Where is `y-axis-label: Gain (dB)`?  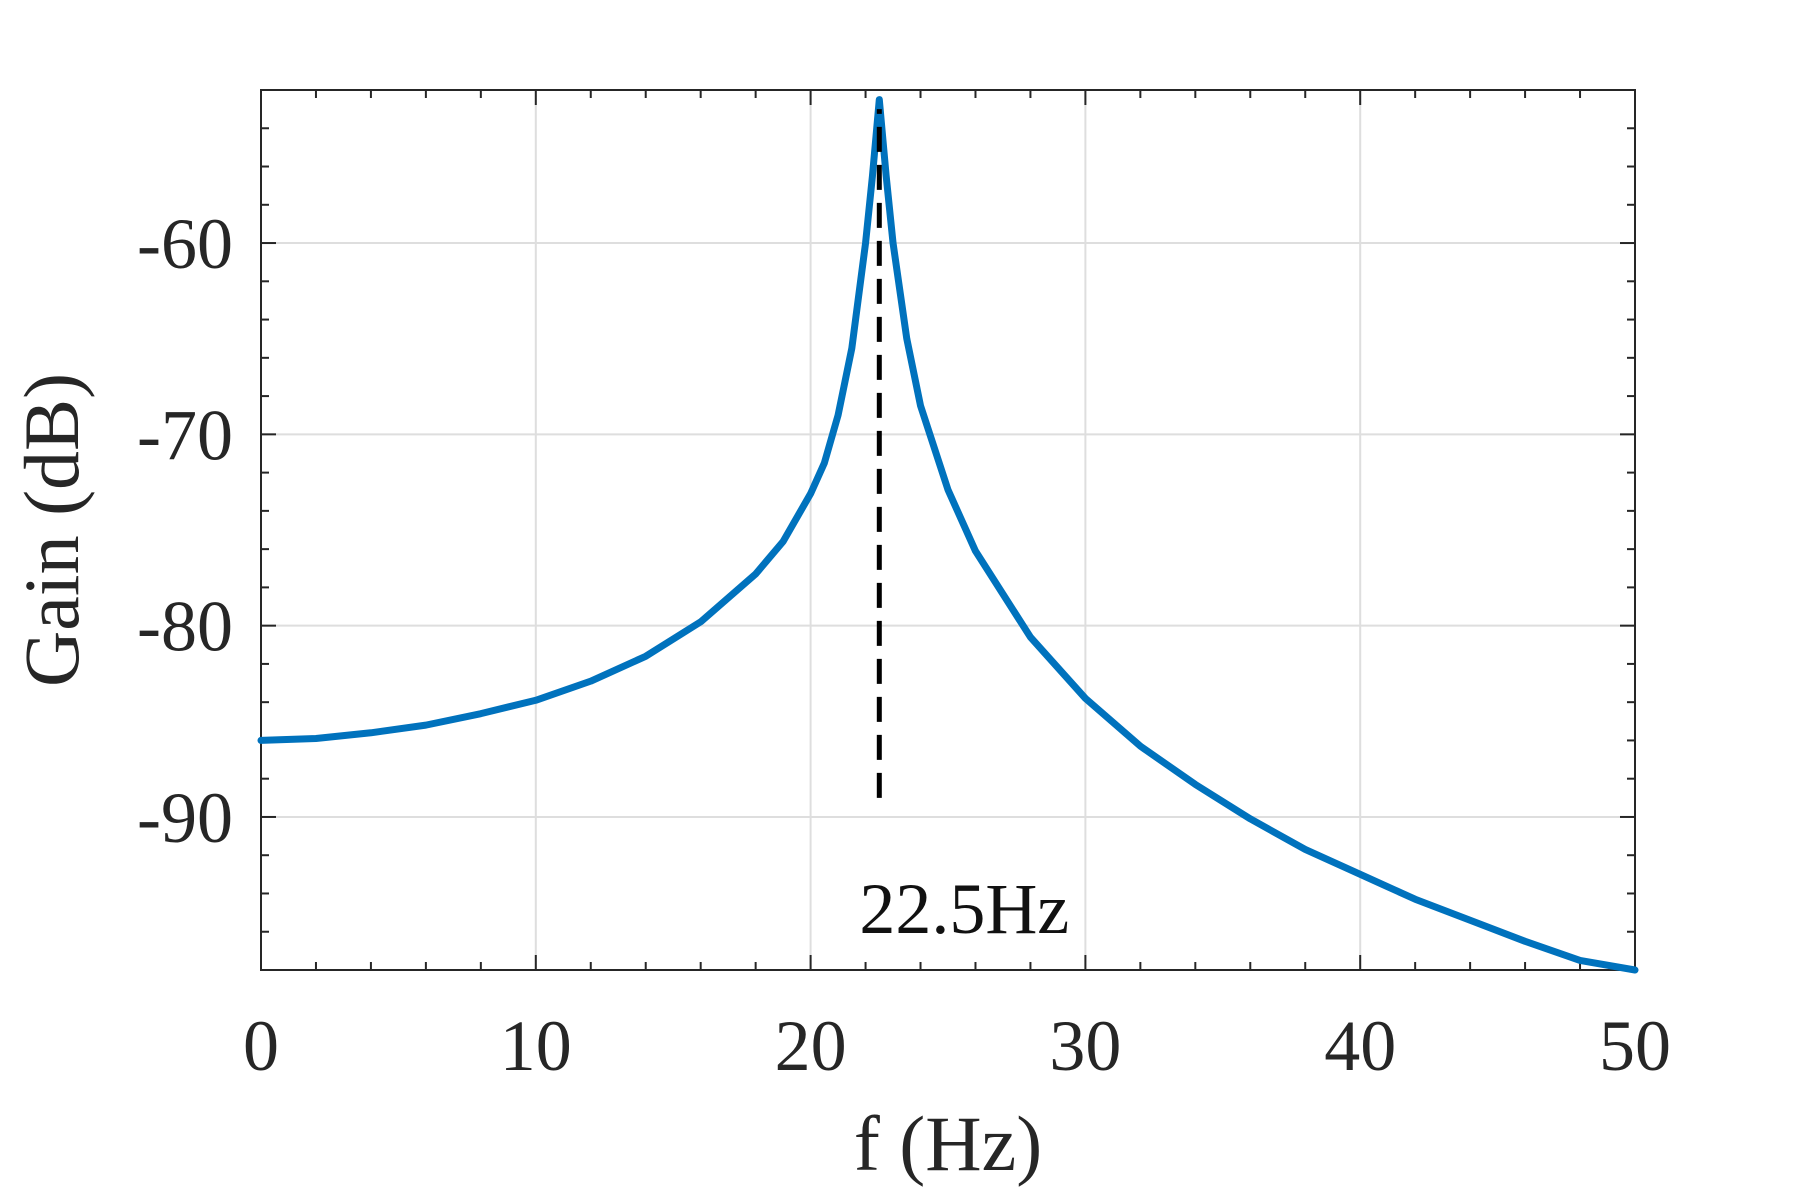 y-axis-label: Gain (dB) is located at coordinates (51, 530).